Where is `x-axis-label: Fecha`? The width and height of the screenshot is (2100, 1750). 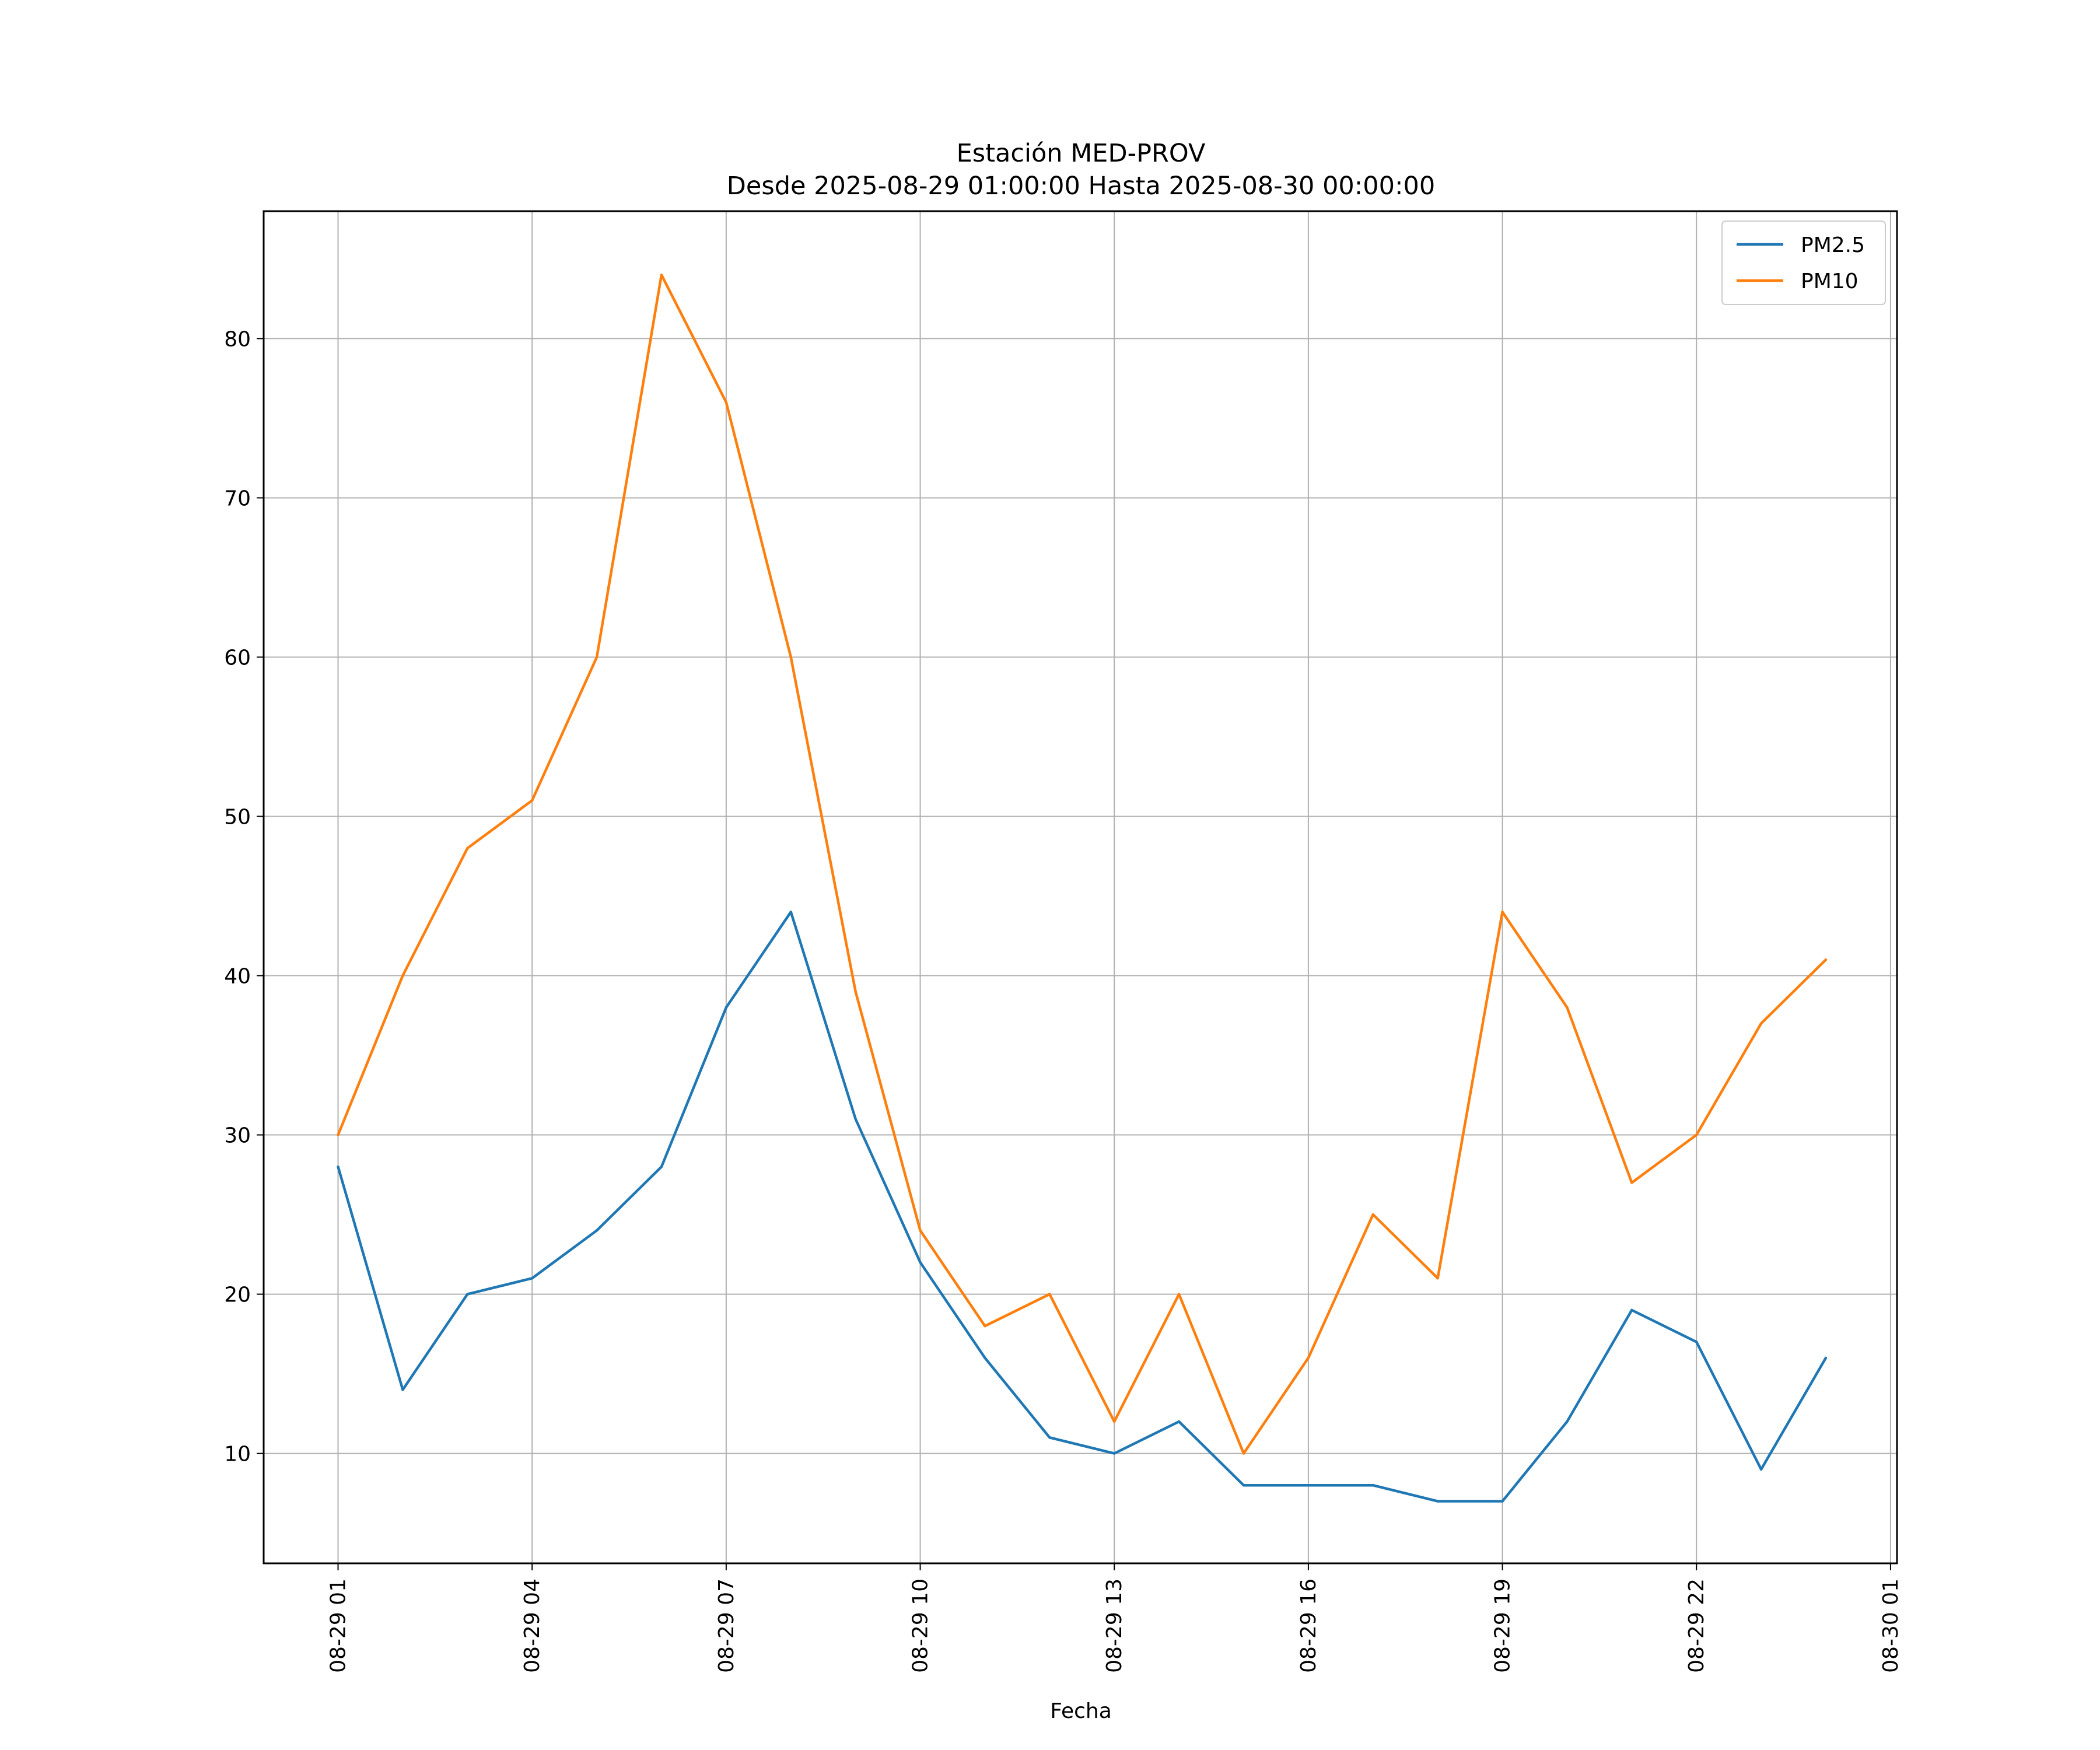
x-axis-label: Fecha is located at coordinates (1081, 1711).